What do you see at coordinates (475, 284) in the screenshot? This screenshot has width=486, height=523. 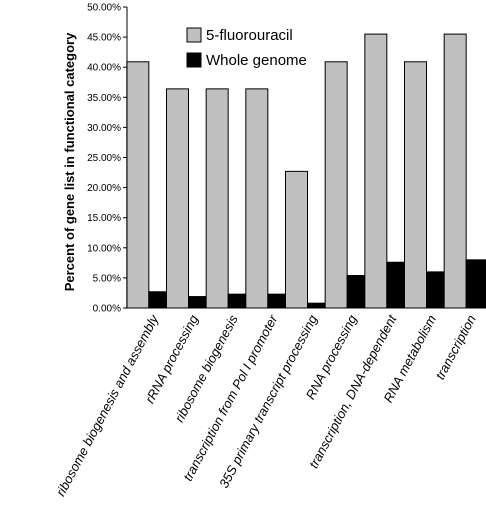 I see `bar-whole-genome` at bounding box center [475, 284].